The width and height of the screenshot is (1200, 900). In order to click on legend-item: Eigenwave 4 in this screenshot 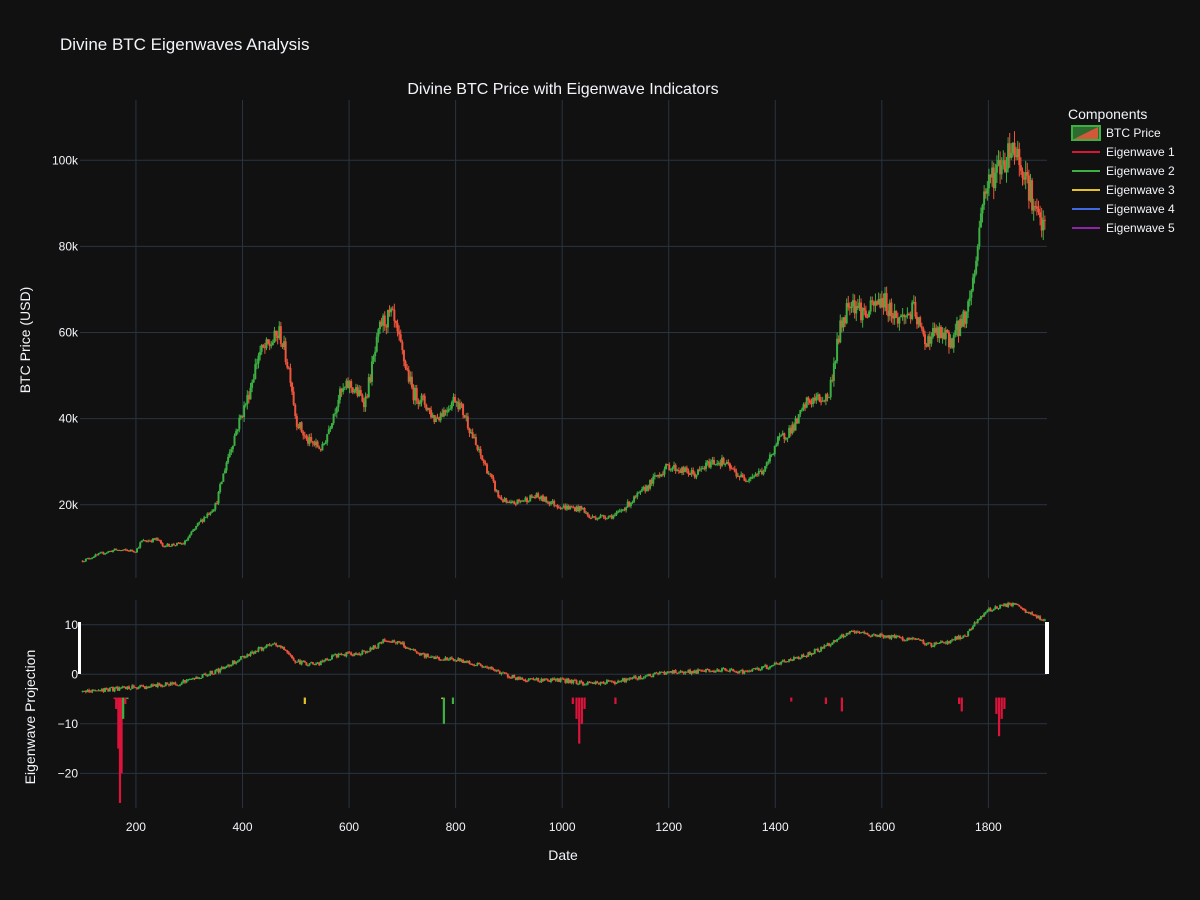, I will do `click(1123, 209)`.